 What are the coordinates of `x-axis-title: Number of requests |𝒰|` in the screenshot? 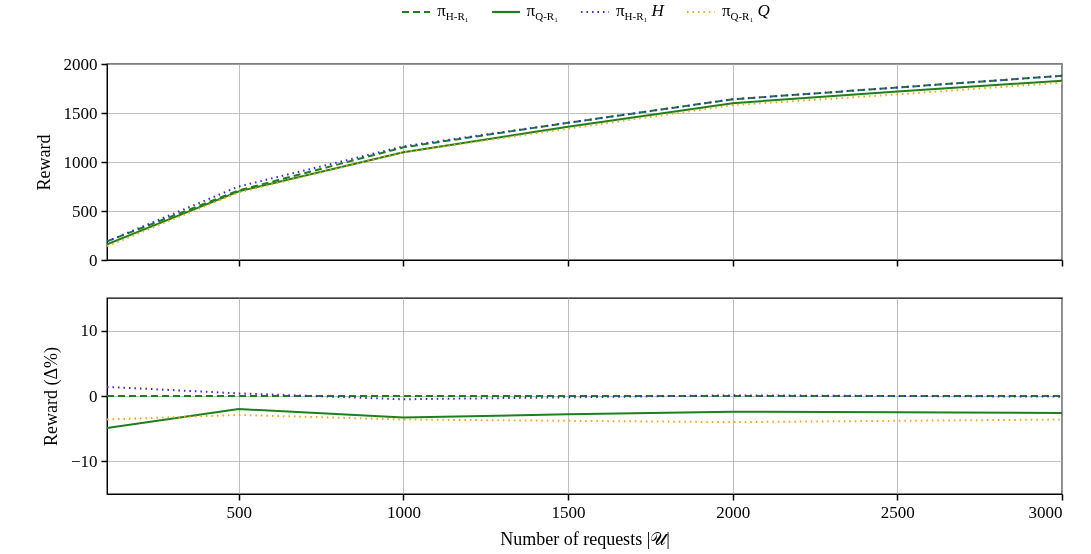 It's located at (585, 538).